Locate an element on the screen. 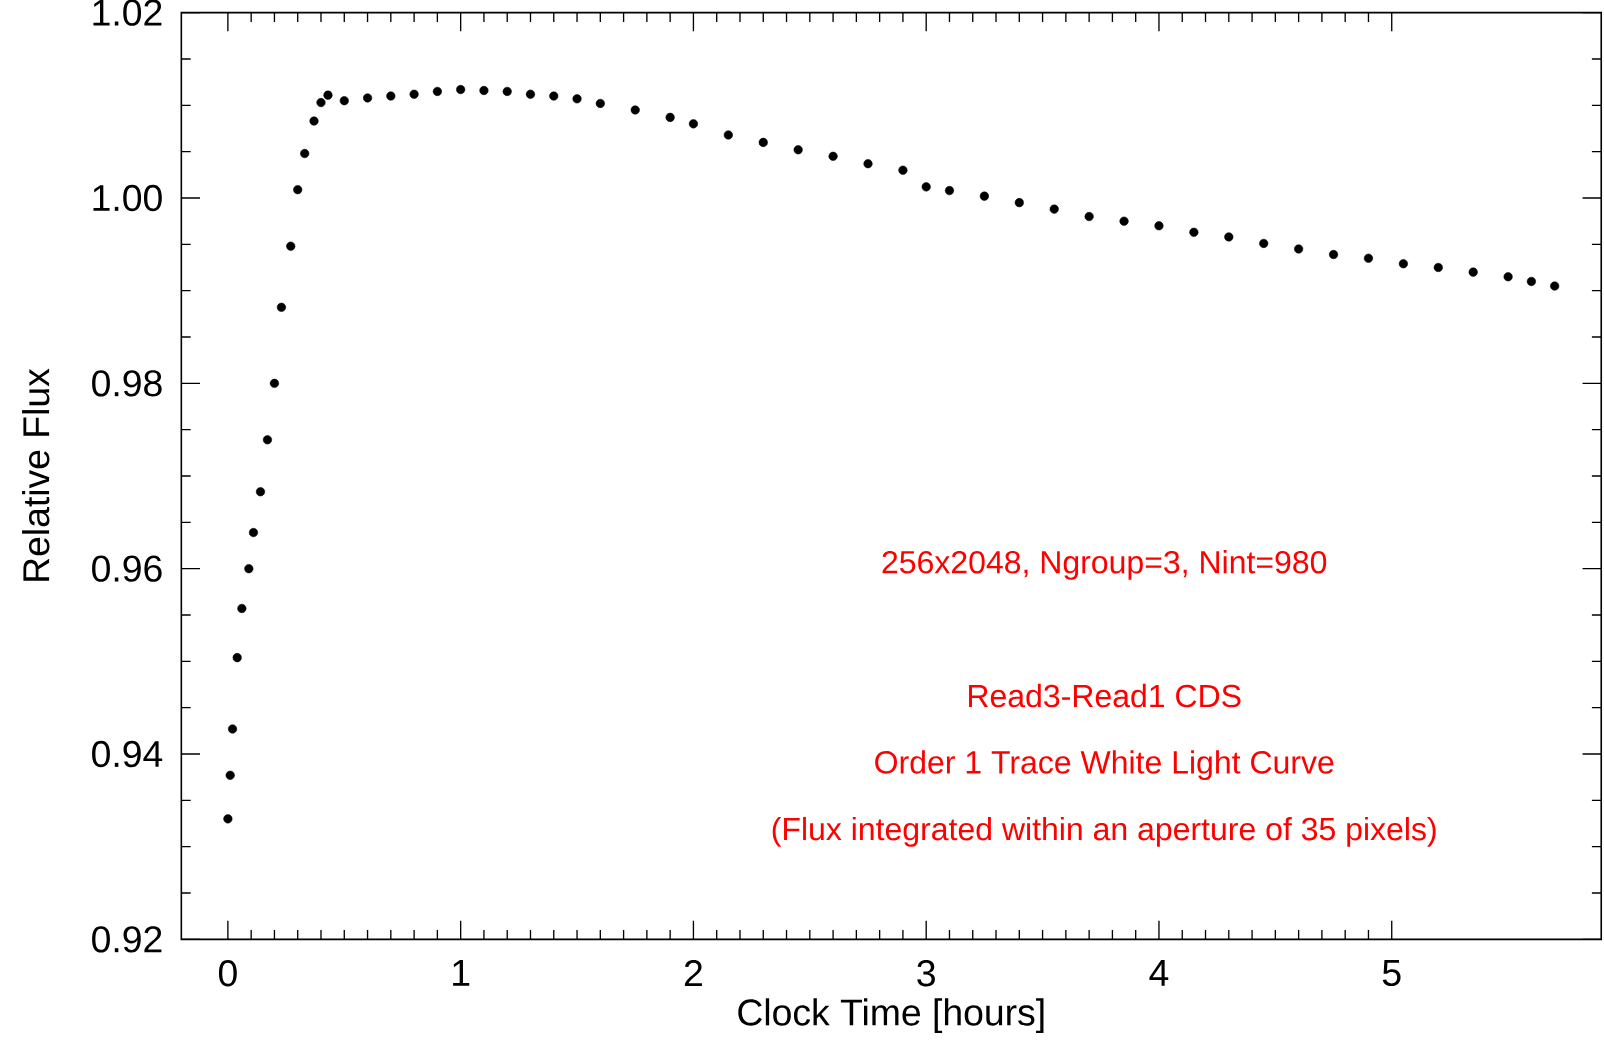  x-axis-title: Clock Time [hours] is located at coordinates (891, 1016).